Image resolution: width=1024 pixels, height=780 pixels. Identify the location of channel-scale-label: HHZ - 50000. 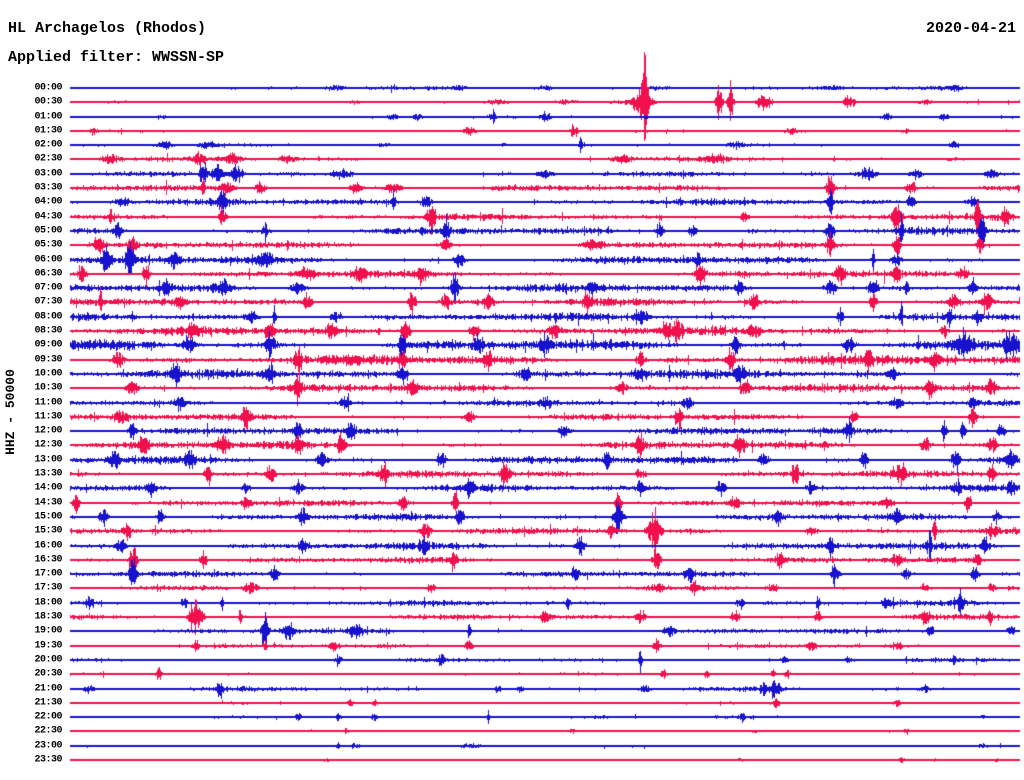
(10, 412).